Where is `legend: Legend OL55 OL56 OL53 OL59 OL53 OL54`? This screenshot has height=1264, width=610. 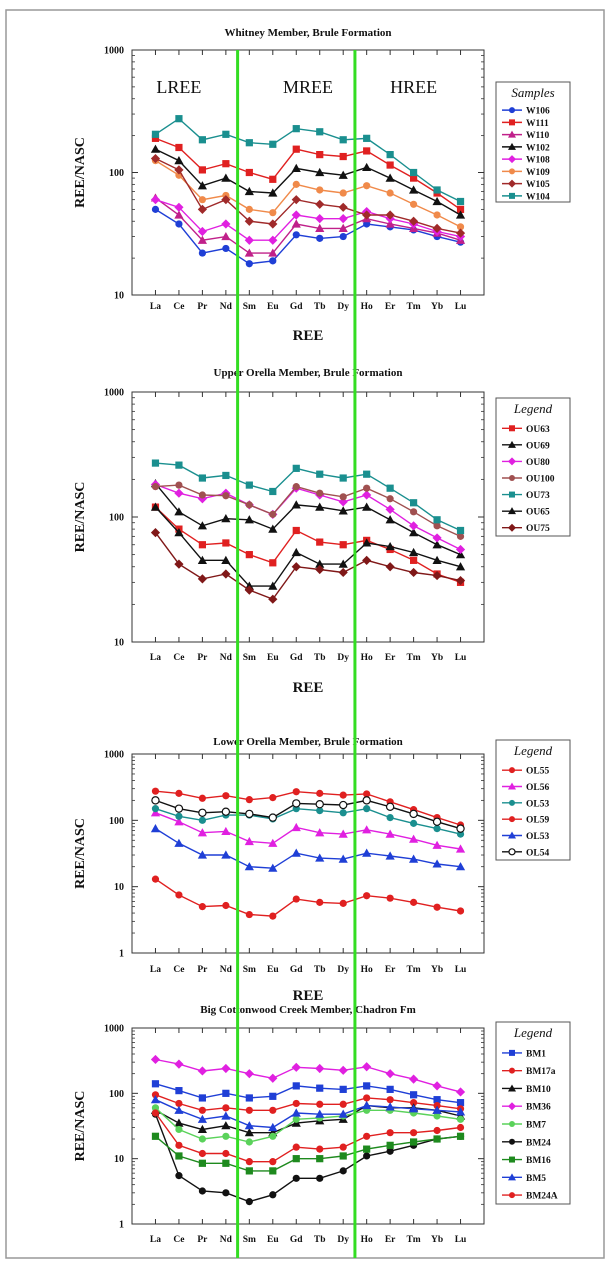
legend: Legend OL55 OL56 OL53 OL59 OL53 OL54 is located at coordinates (533, 800).